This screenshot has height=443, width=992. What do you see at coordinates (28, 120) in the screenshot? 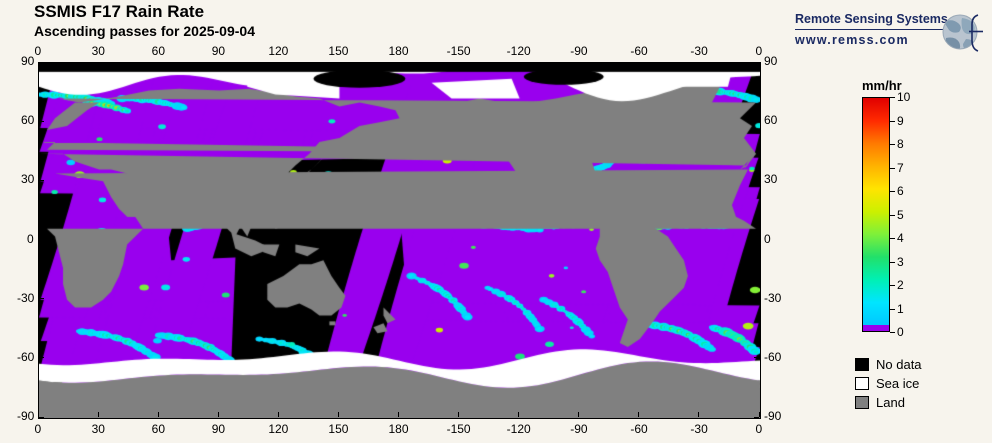
I see `y-axis-label-left: 60` at bounding box center [28, 120].